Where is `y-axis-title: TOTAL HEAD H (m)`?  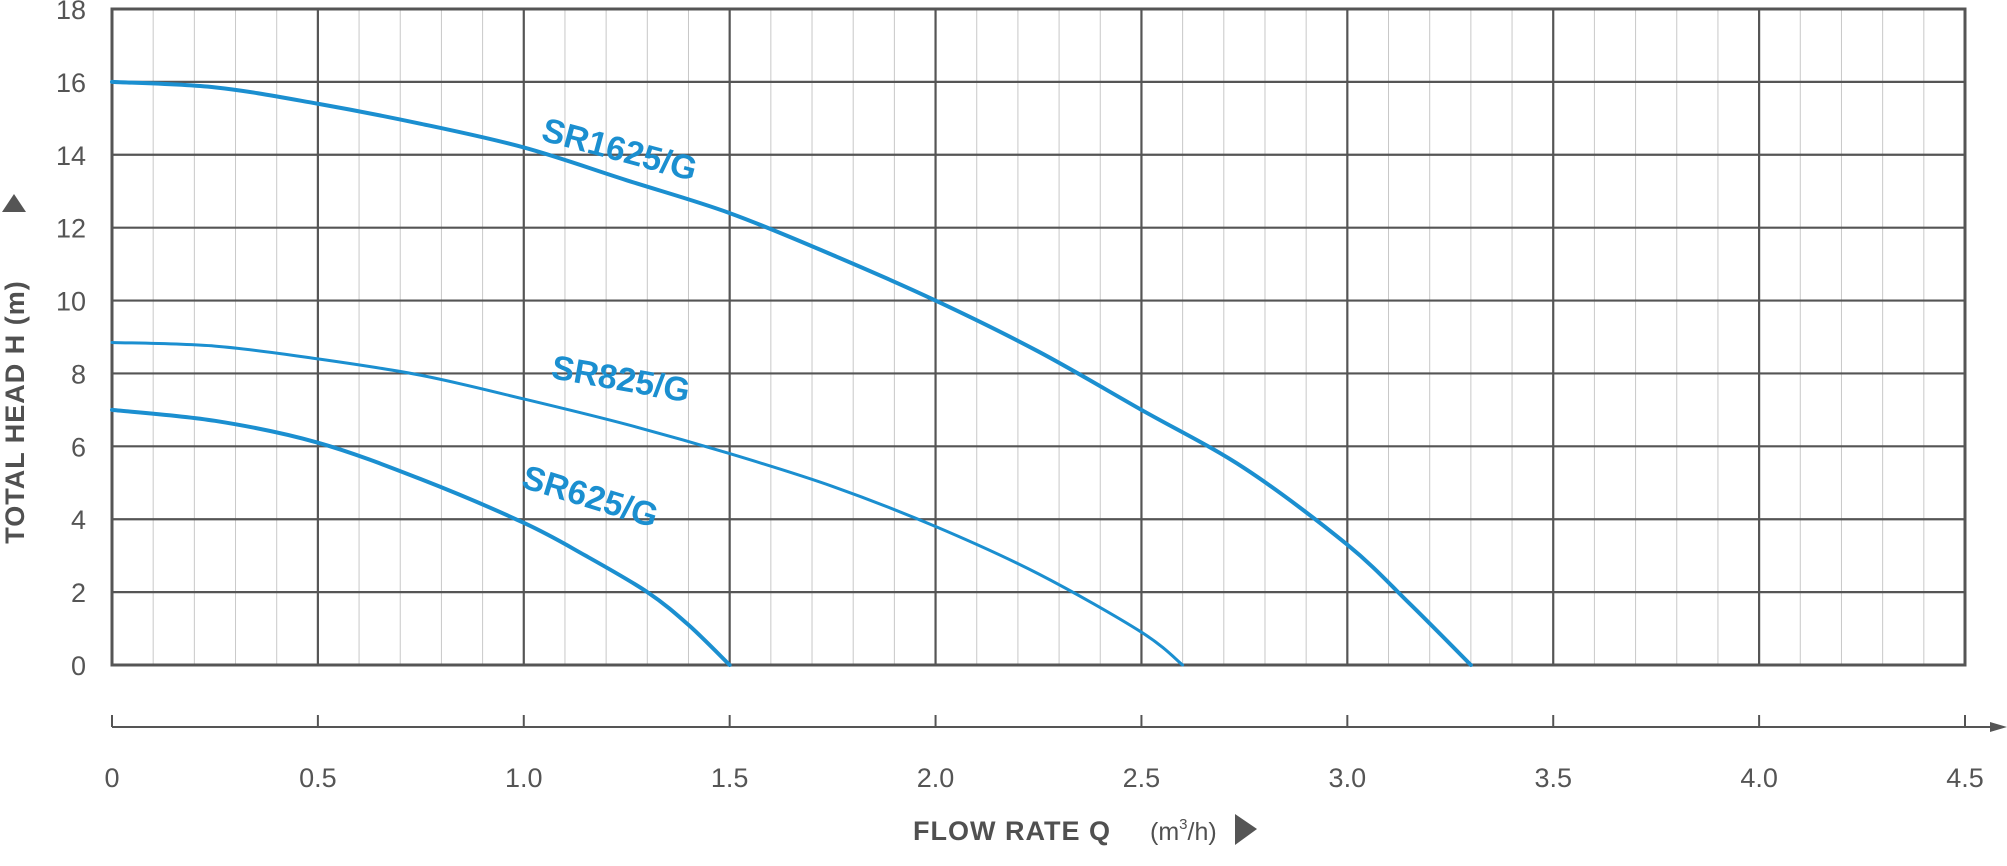 y-axis-title: TOTAL HEAD H (m) is located at coordinates (15, 412).